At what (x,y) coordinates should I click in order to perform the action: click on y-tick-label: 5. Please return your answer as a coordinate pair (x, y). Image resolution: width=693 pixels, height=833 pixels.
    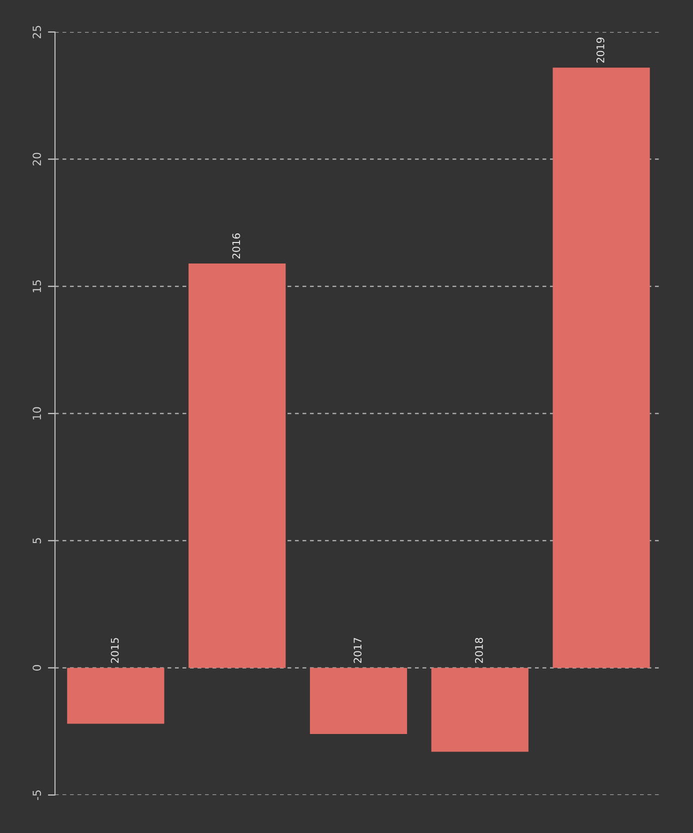
    Looking at the image, I should click on (37, 541).